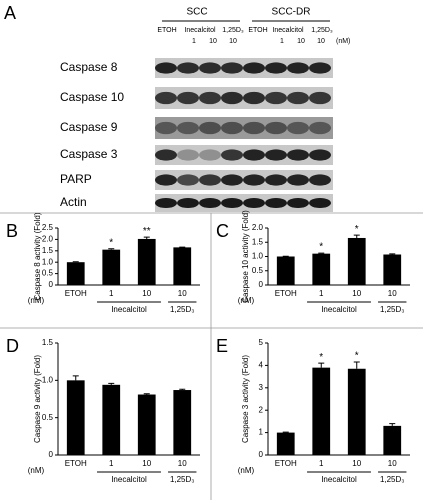 This screenshot has height=500, width=423. I want to click on panel-letter: B, so click(12, 231).